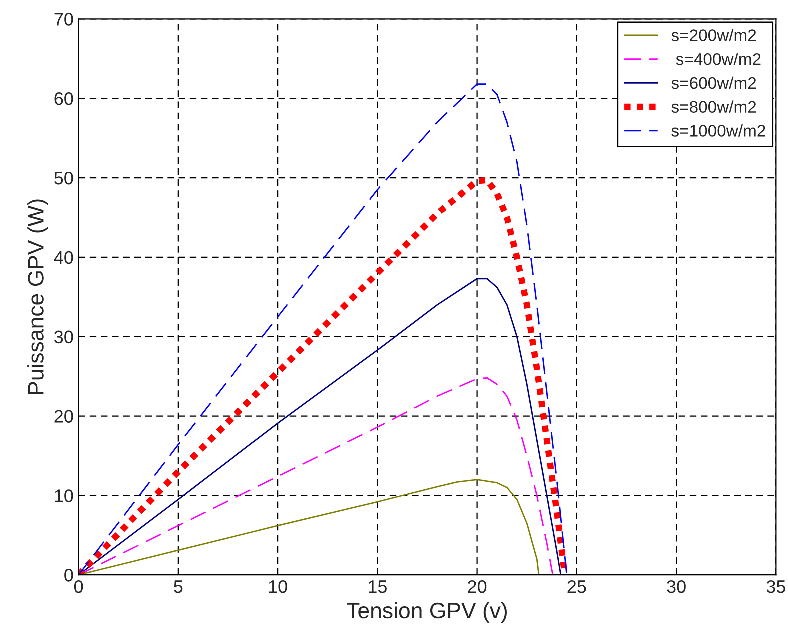  Describe the element at coordinates (79, 587) in the screenshot. I see `x-tick-label: 0` at that location.